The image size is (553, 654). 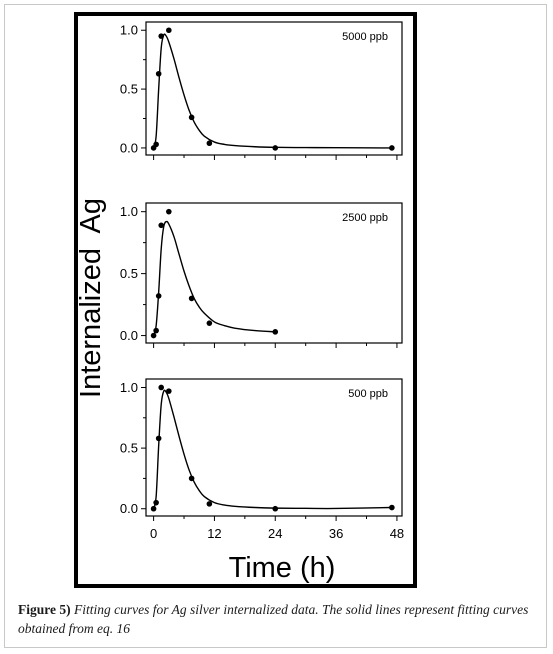 What do you see at coordinates (214, 533) in the screenshot?
I see `panel-3-x-tick-label: 12` at bounding box center [214, 533].